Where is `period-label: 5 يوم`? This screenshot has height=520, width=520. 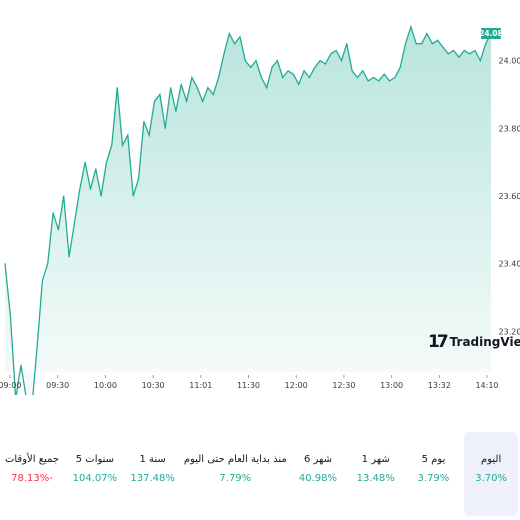 period-label: 5 يوم is located at coordinates (433, 459).